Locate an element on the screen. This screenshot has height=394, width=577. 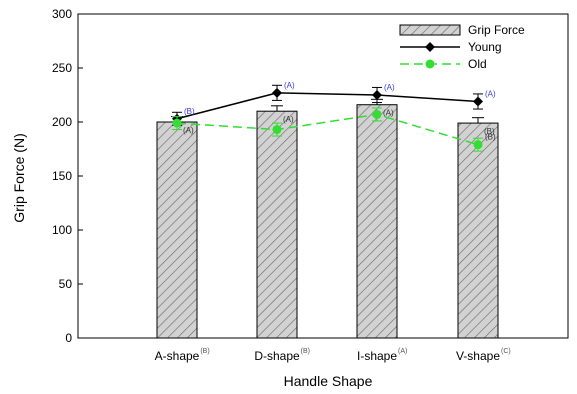
y-tick-label-1: 50 is located at coordinates (66, 284).